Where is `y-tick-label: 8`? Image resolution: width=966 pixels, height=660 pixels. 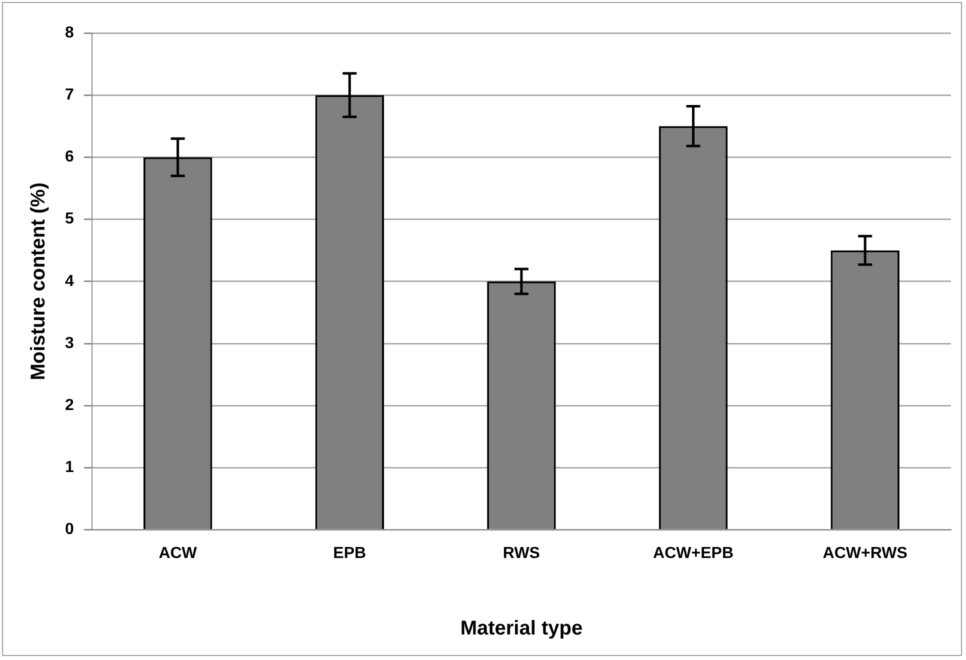
y-tick-label: 8 is located at coordinates (69, 33).